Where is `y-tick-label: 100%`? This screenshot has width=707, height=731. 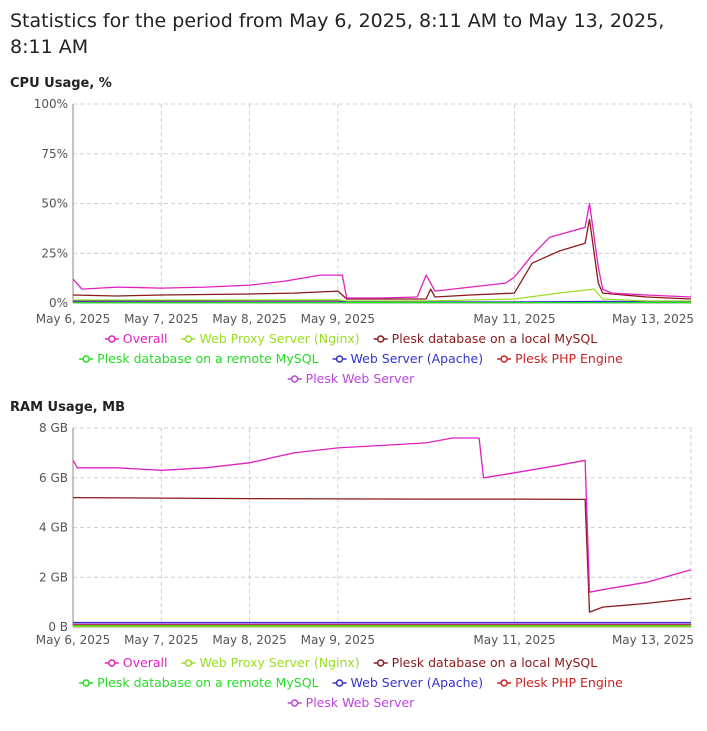 y-tick-label: 100% is located at coordinates (51, 104).